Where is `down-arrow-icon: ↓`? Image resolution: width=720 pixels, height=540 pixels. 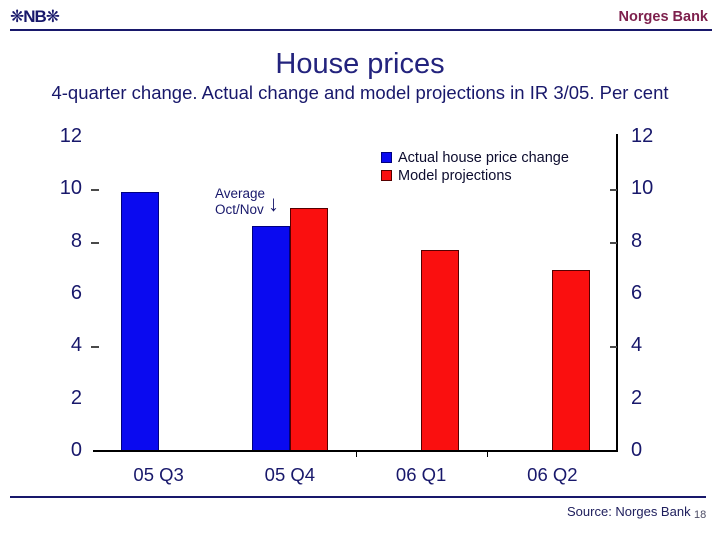 down-arrow-icon: ↓ is located at coordinates (274, 203).